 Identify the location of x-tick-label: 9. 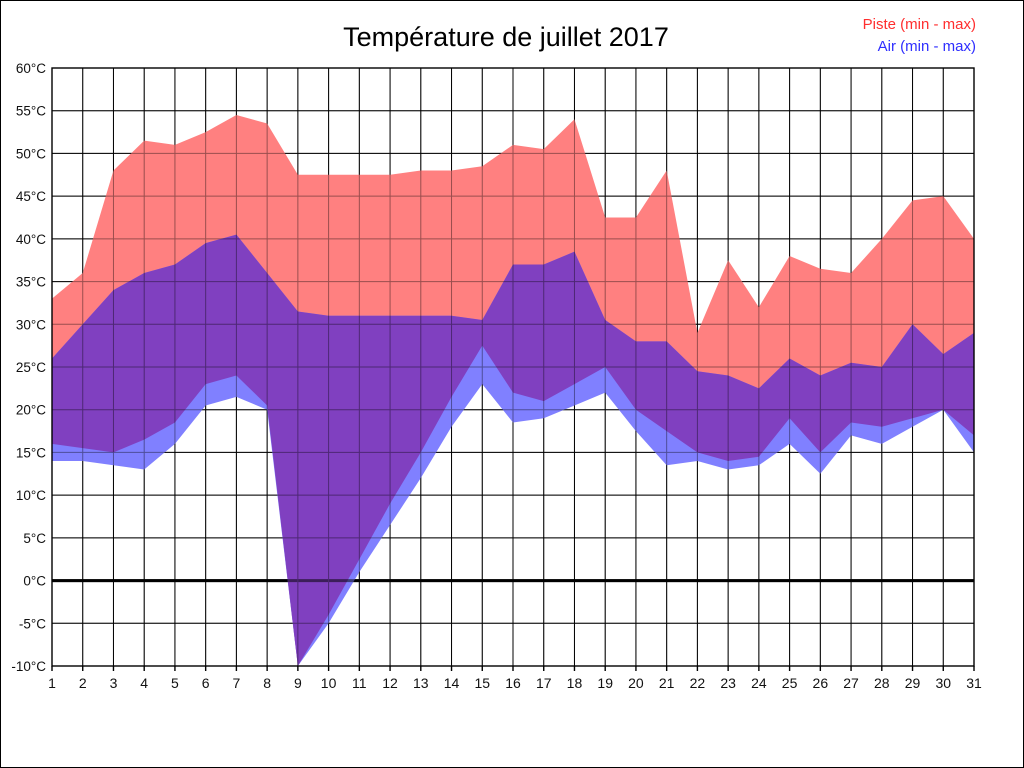
(298, 683).